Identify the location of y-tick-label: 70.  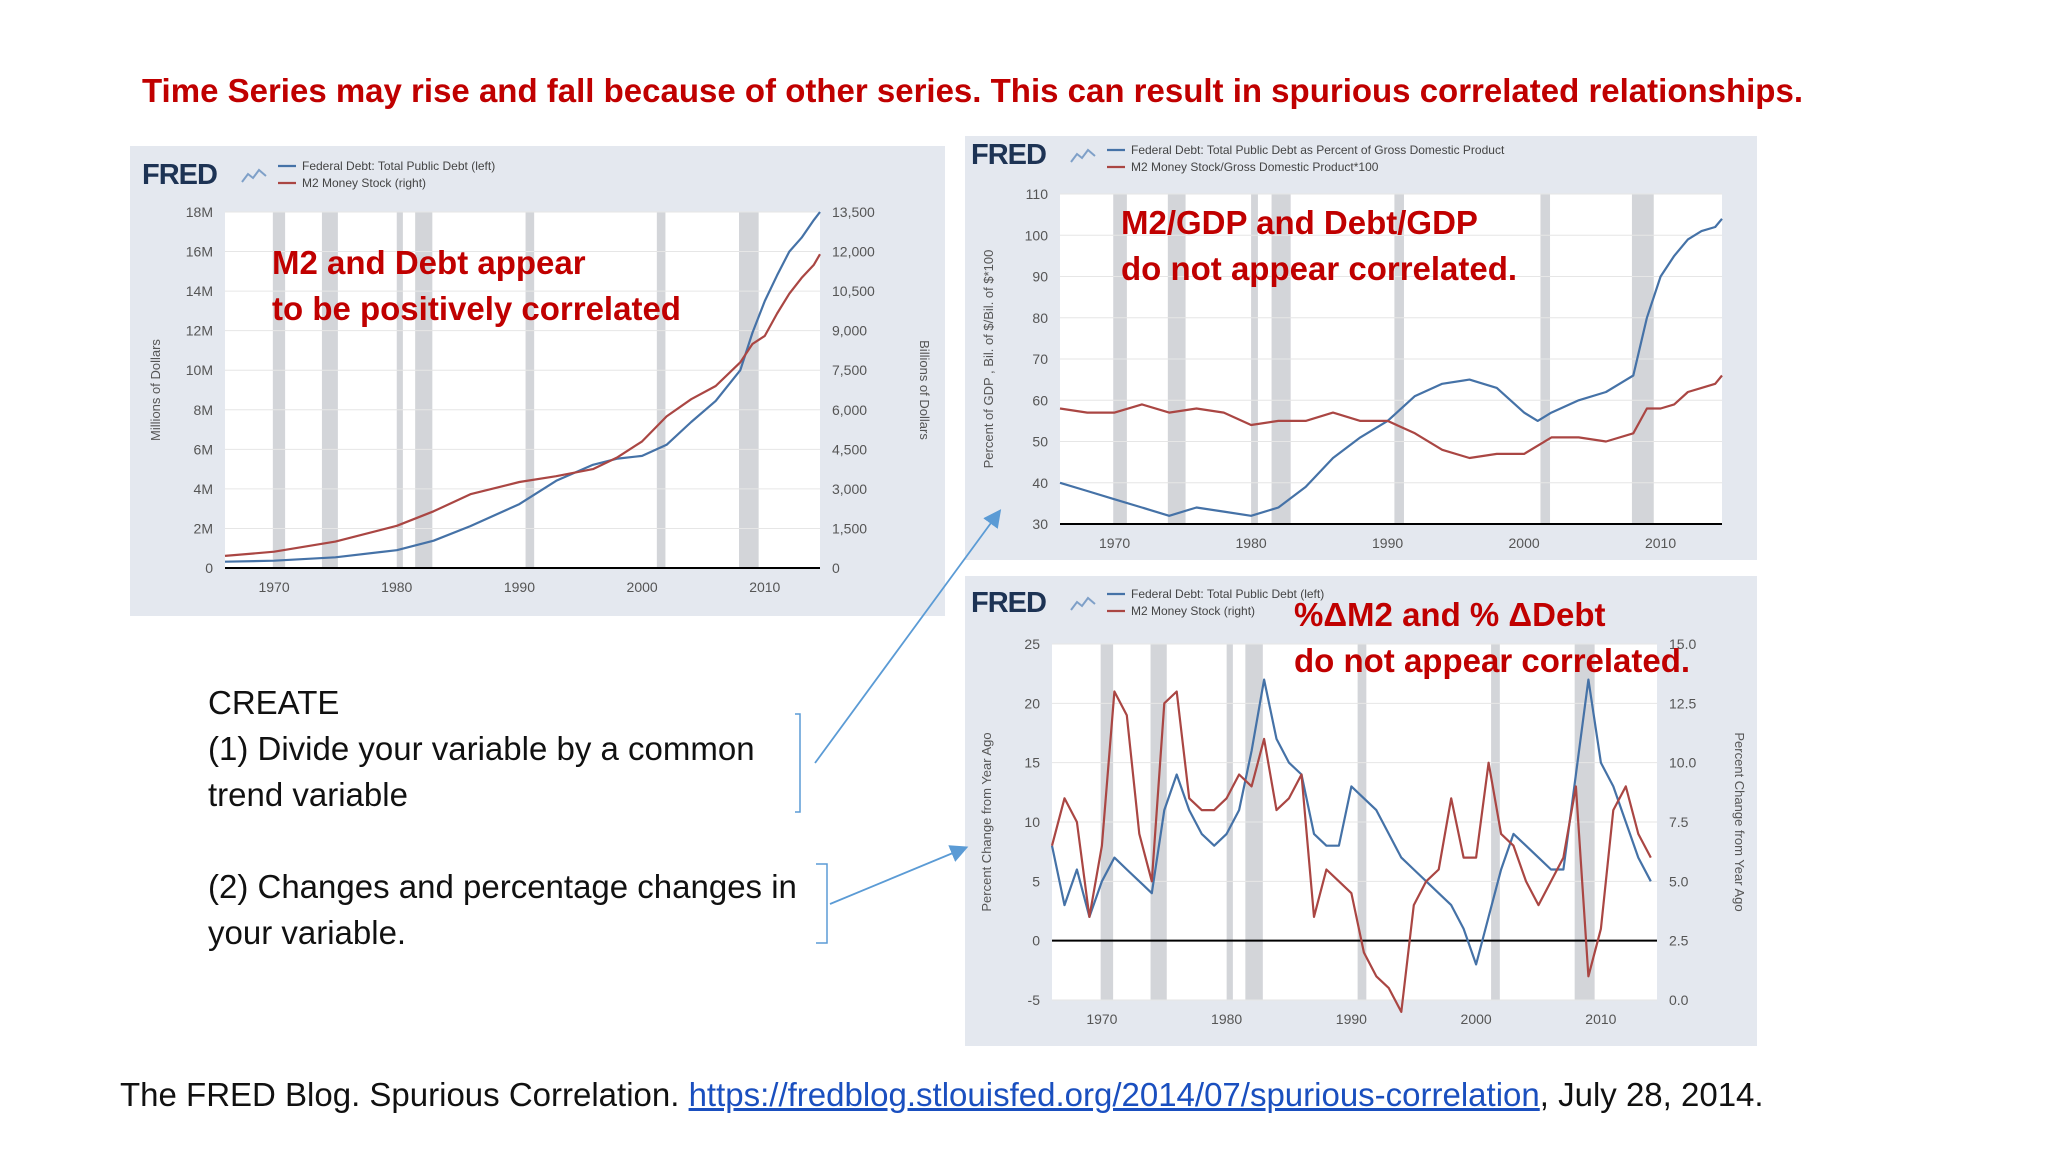
(1040, 359).